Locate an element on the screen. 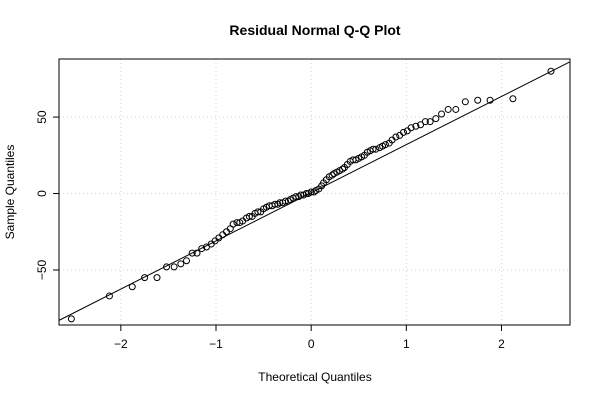  x-axis-label: Theoretical Quantiles is located at coordinates (314, 377).